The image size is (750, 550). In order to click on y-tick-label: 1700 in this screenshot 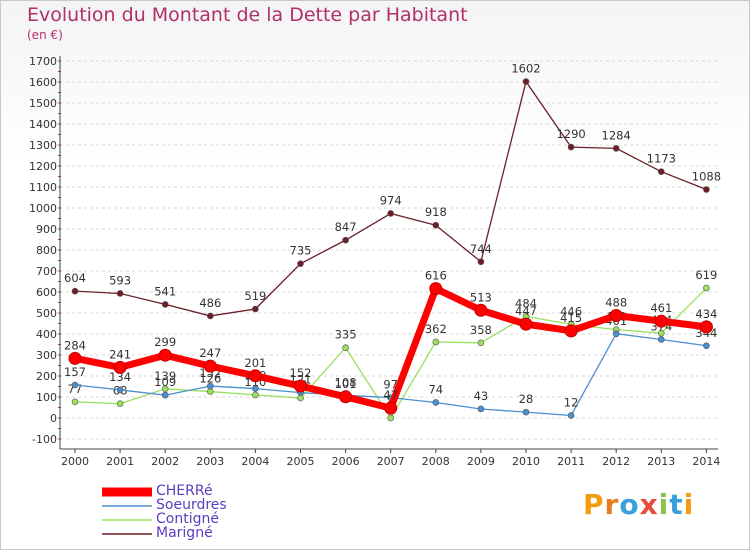, I will do `click(43, 61)`.